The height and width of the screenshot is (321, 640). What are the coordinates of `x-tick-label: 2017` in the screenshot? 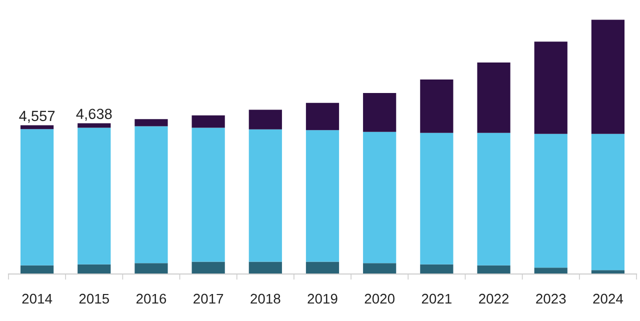 It's located at (209, 299).